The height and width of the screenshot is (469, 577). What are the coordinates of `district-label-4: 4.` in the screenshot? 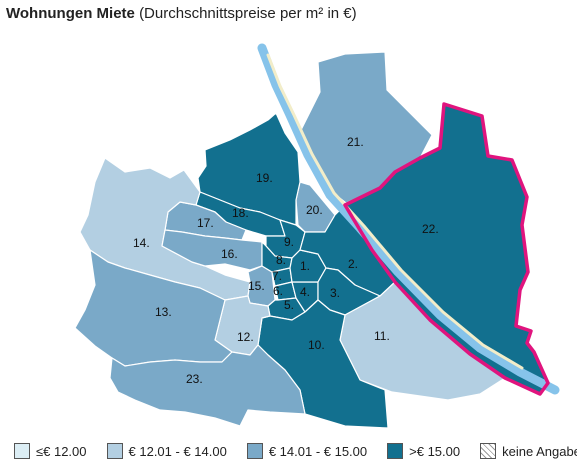 It's located at (305, 292).